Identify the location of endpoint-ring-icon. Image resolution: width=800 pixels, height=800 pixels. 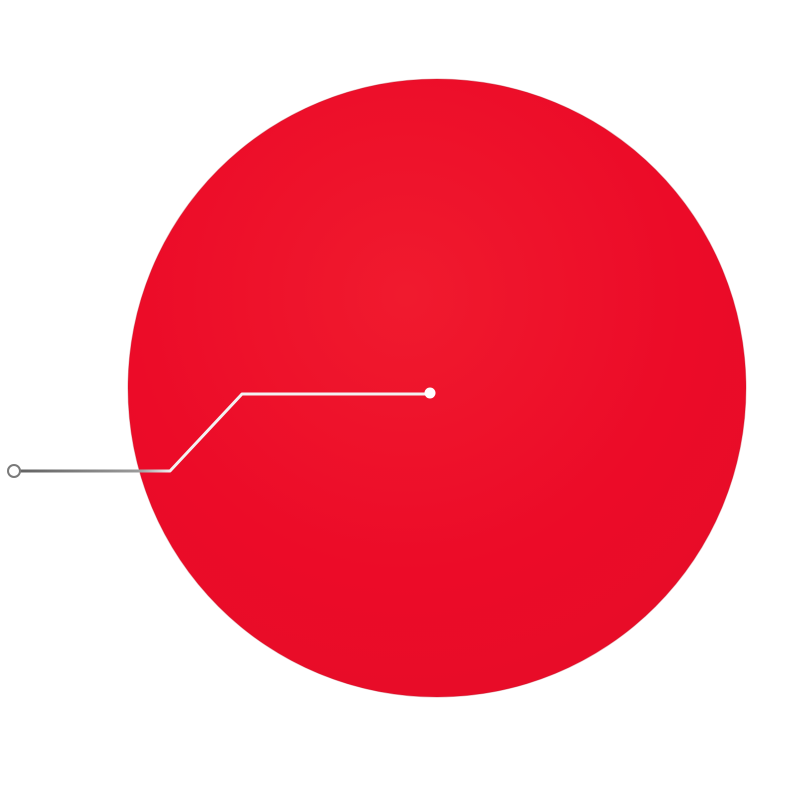
(14, 471).